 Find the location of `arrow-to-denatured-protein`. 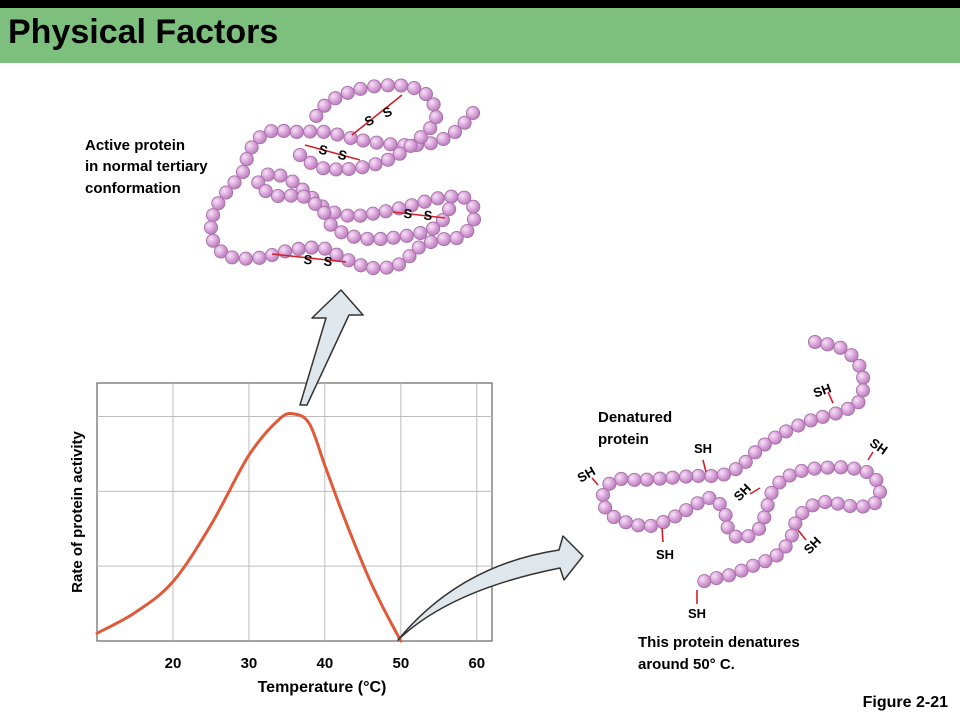

arrow-to-denatured-protein is located at coordinates (490, 588).